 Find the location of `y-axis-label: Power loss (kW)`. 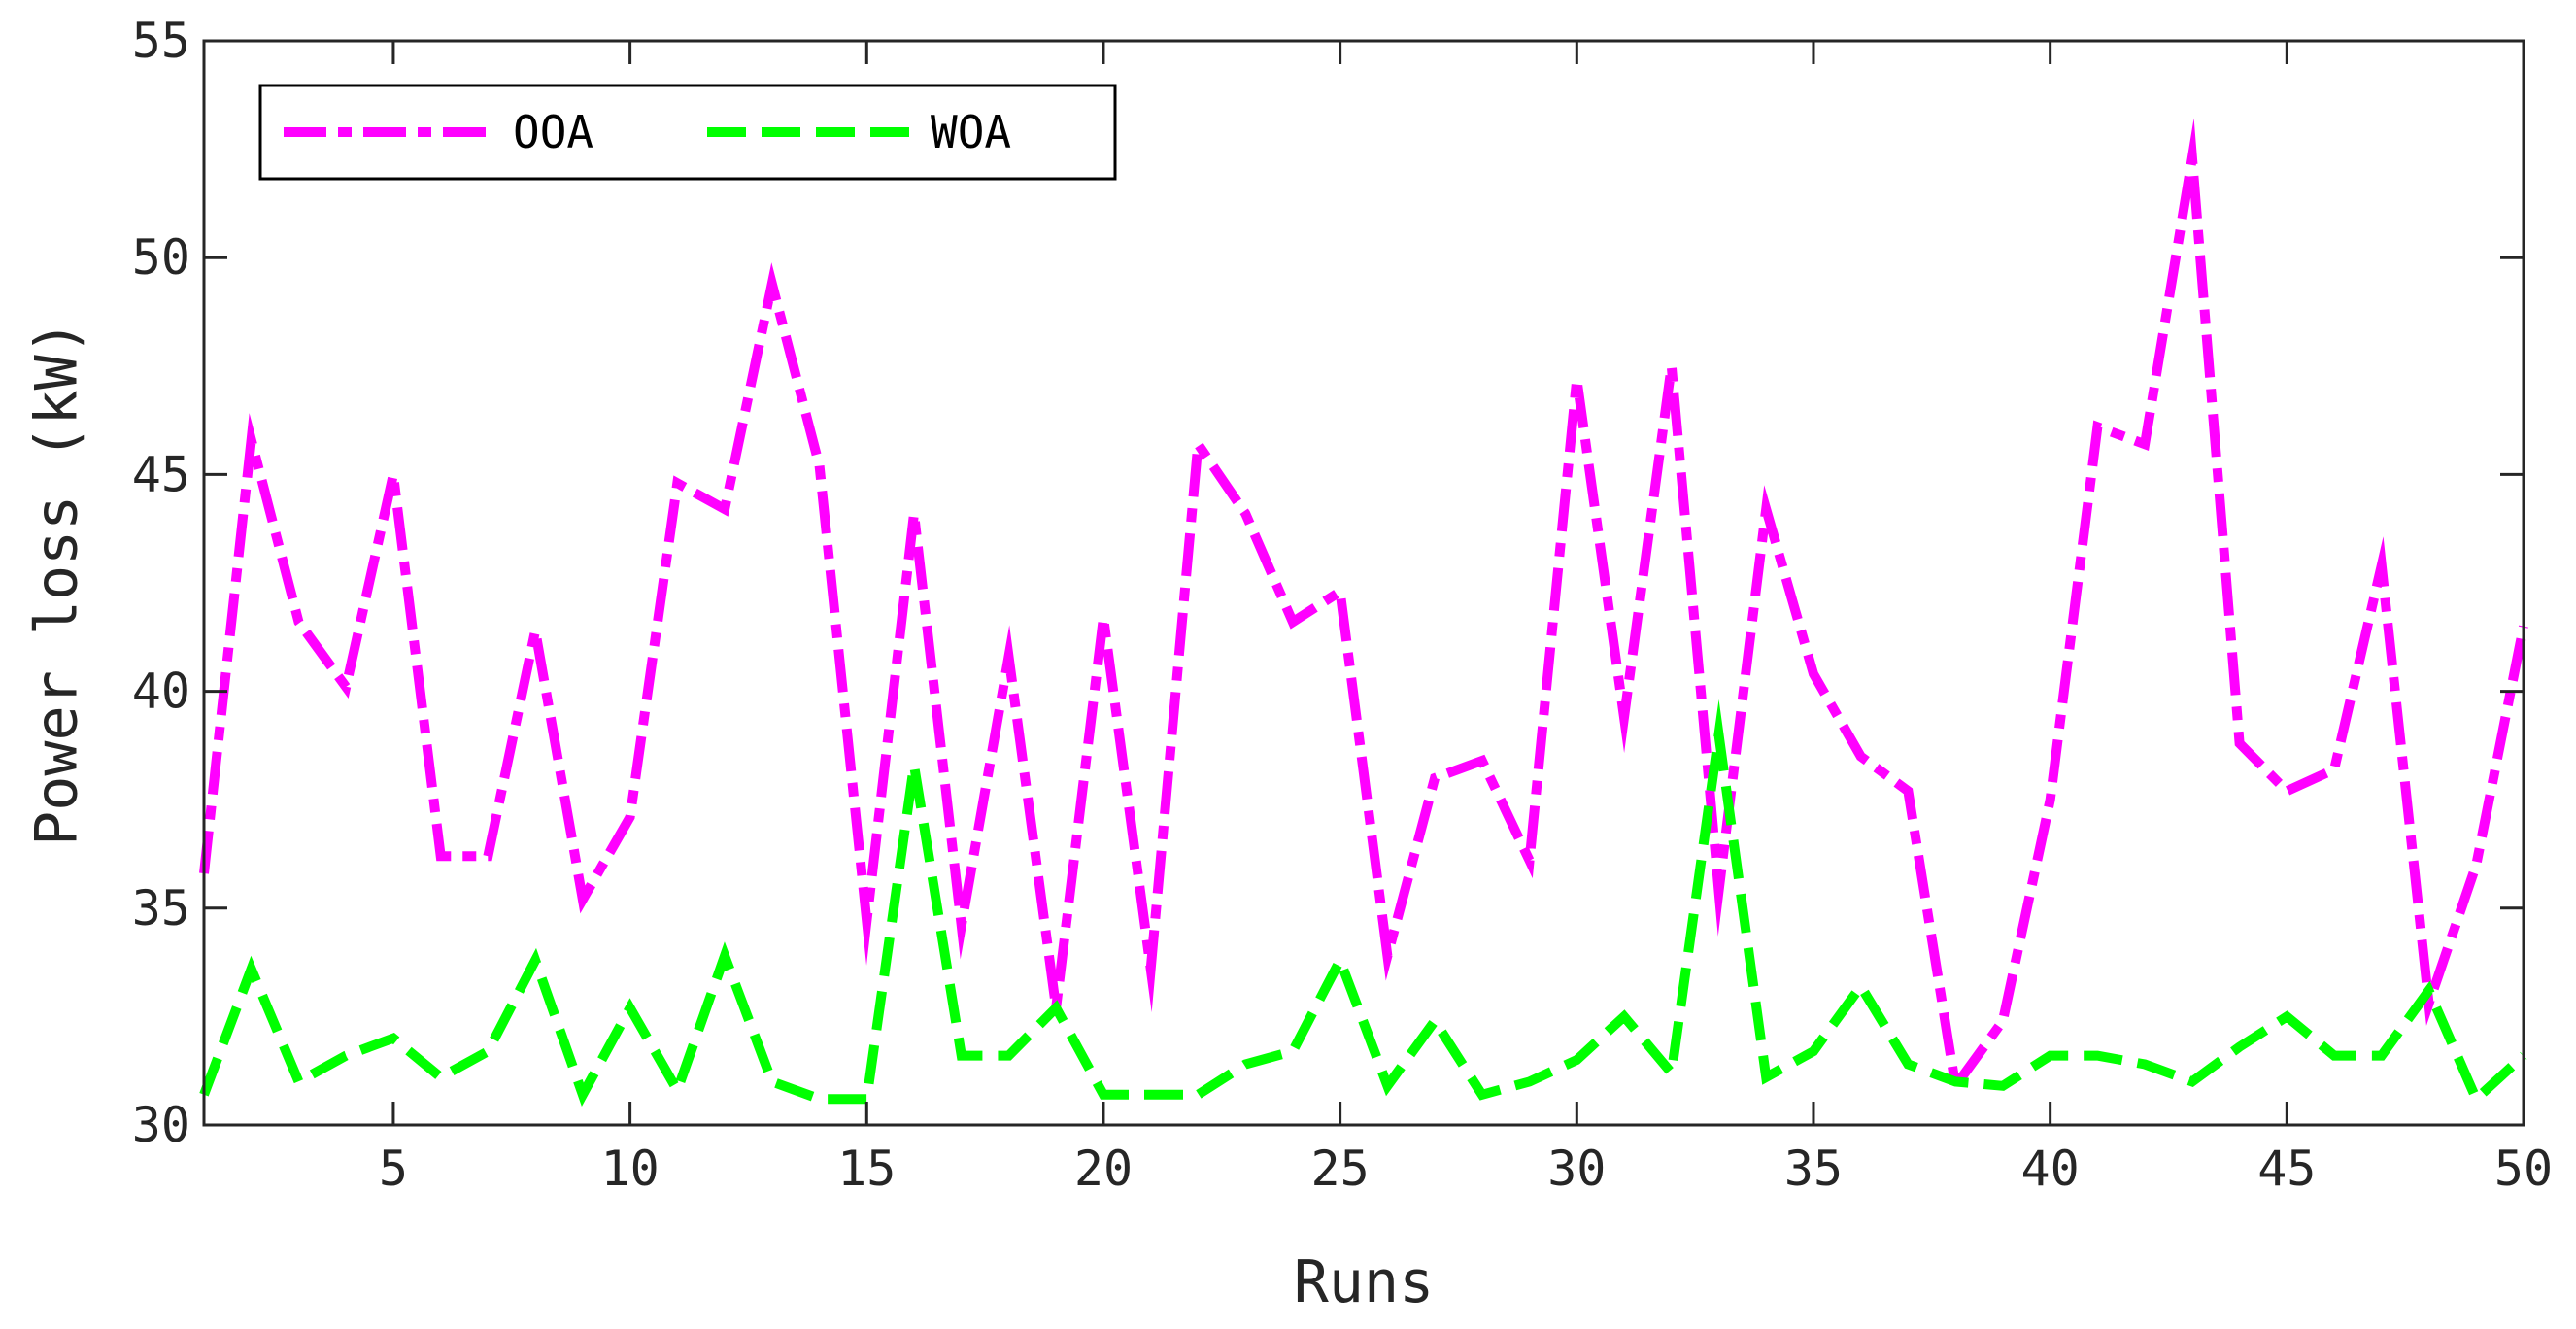

y-axis-label: Power loss (kW) is located at coordinates (57, 583).